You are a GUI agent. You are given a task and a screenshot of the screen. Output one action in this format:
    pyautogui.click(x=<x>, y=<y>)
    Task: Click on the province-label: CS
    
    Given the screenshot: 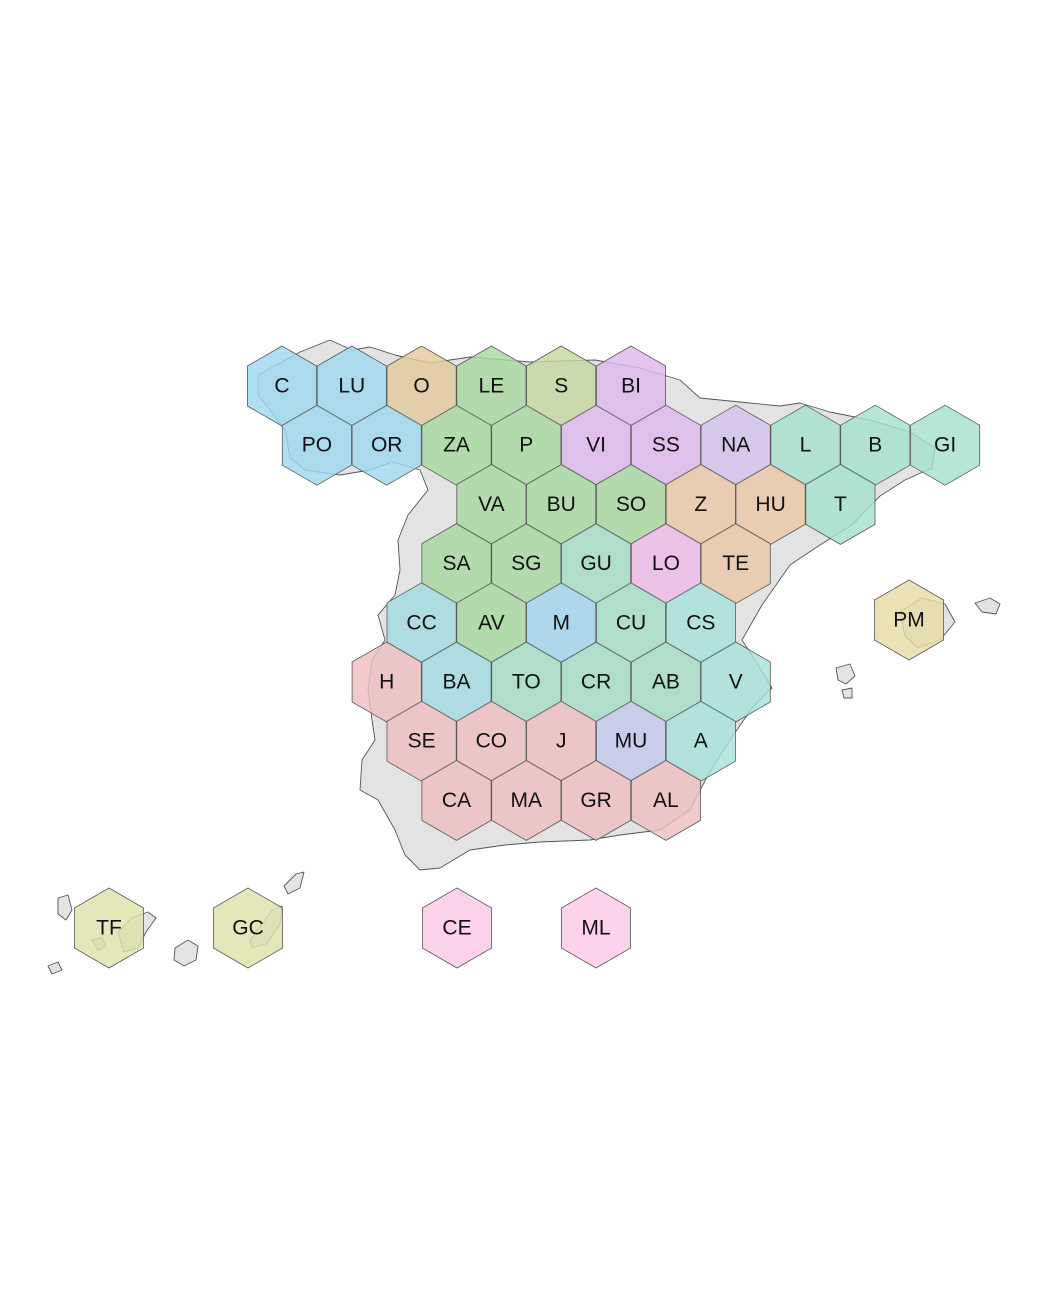 What is the action you would take?
    pyautogui.click(x=700, y=622)
    